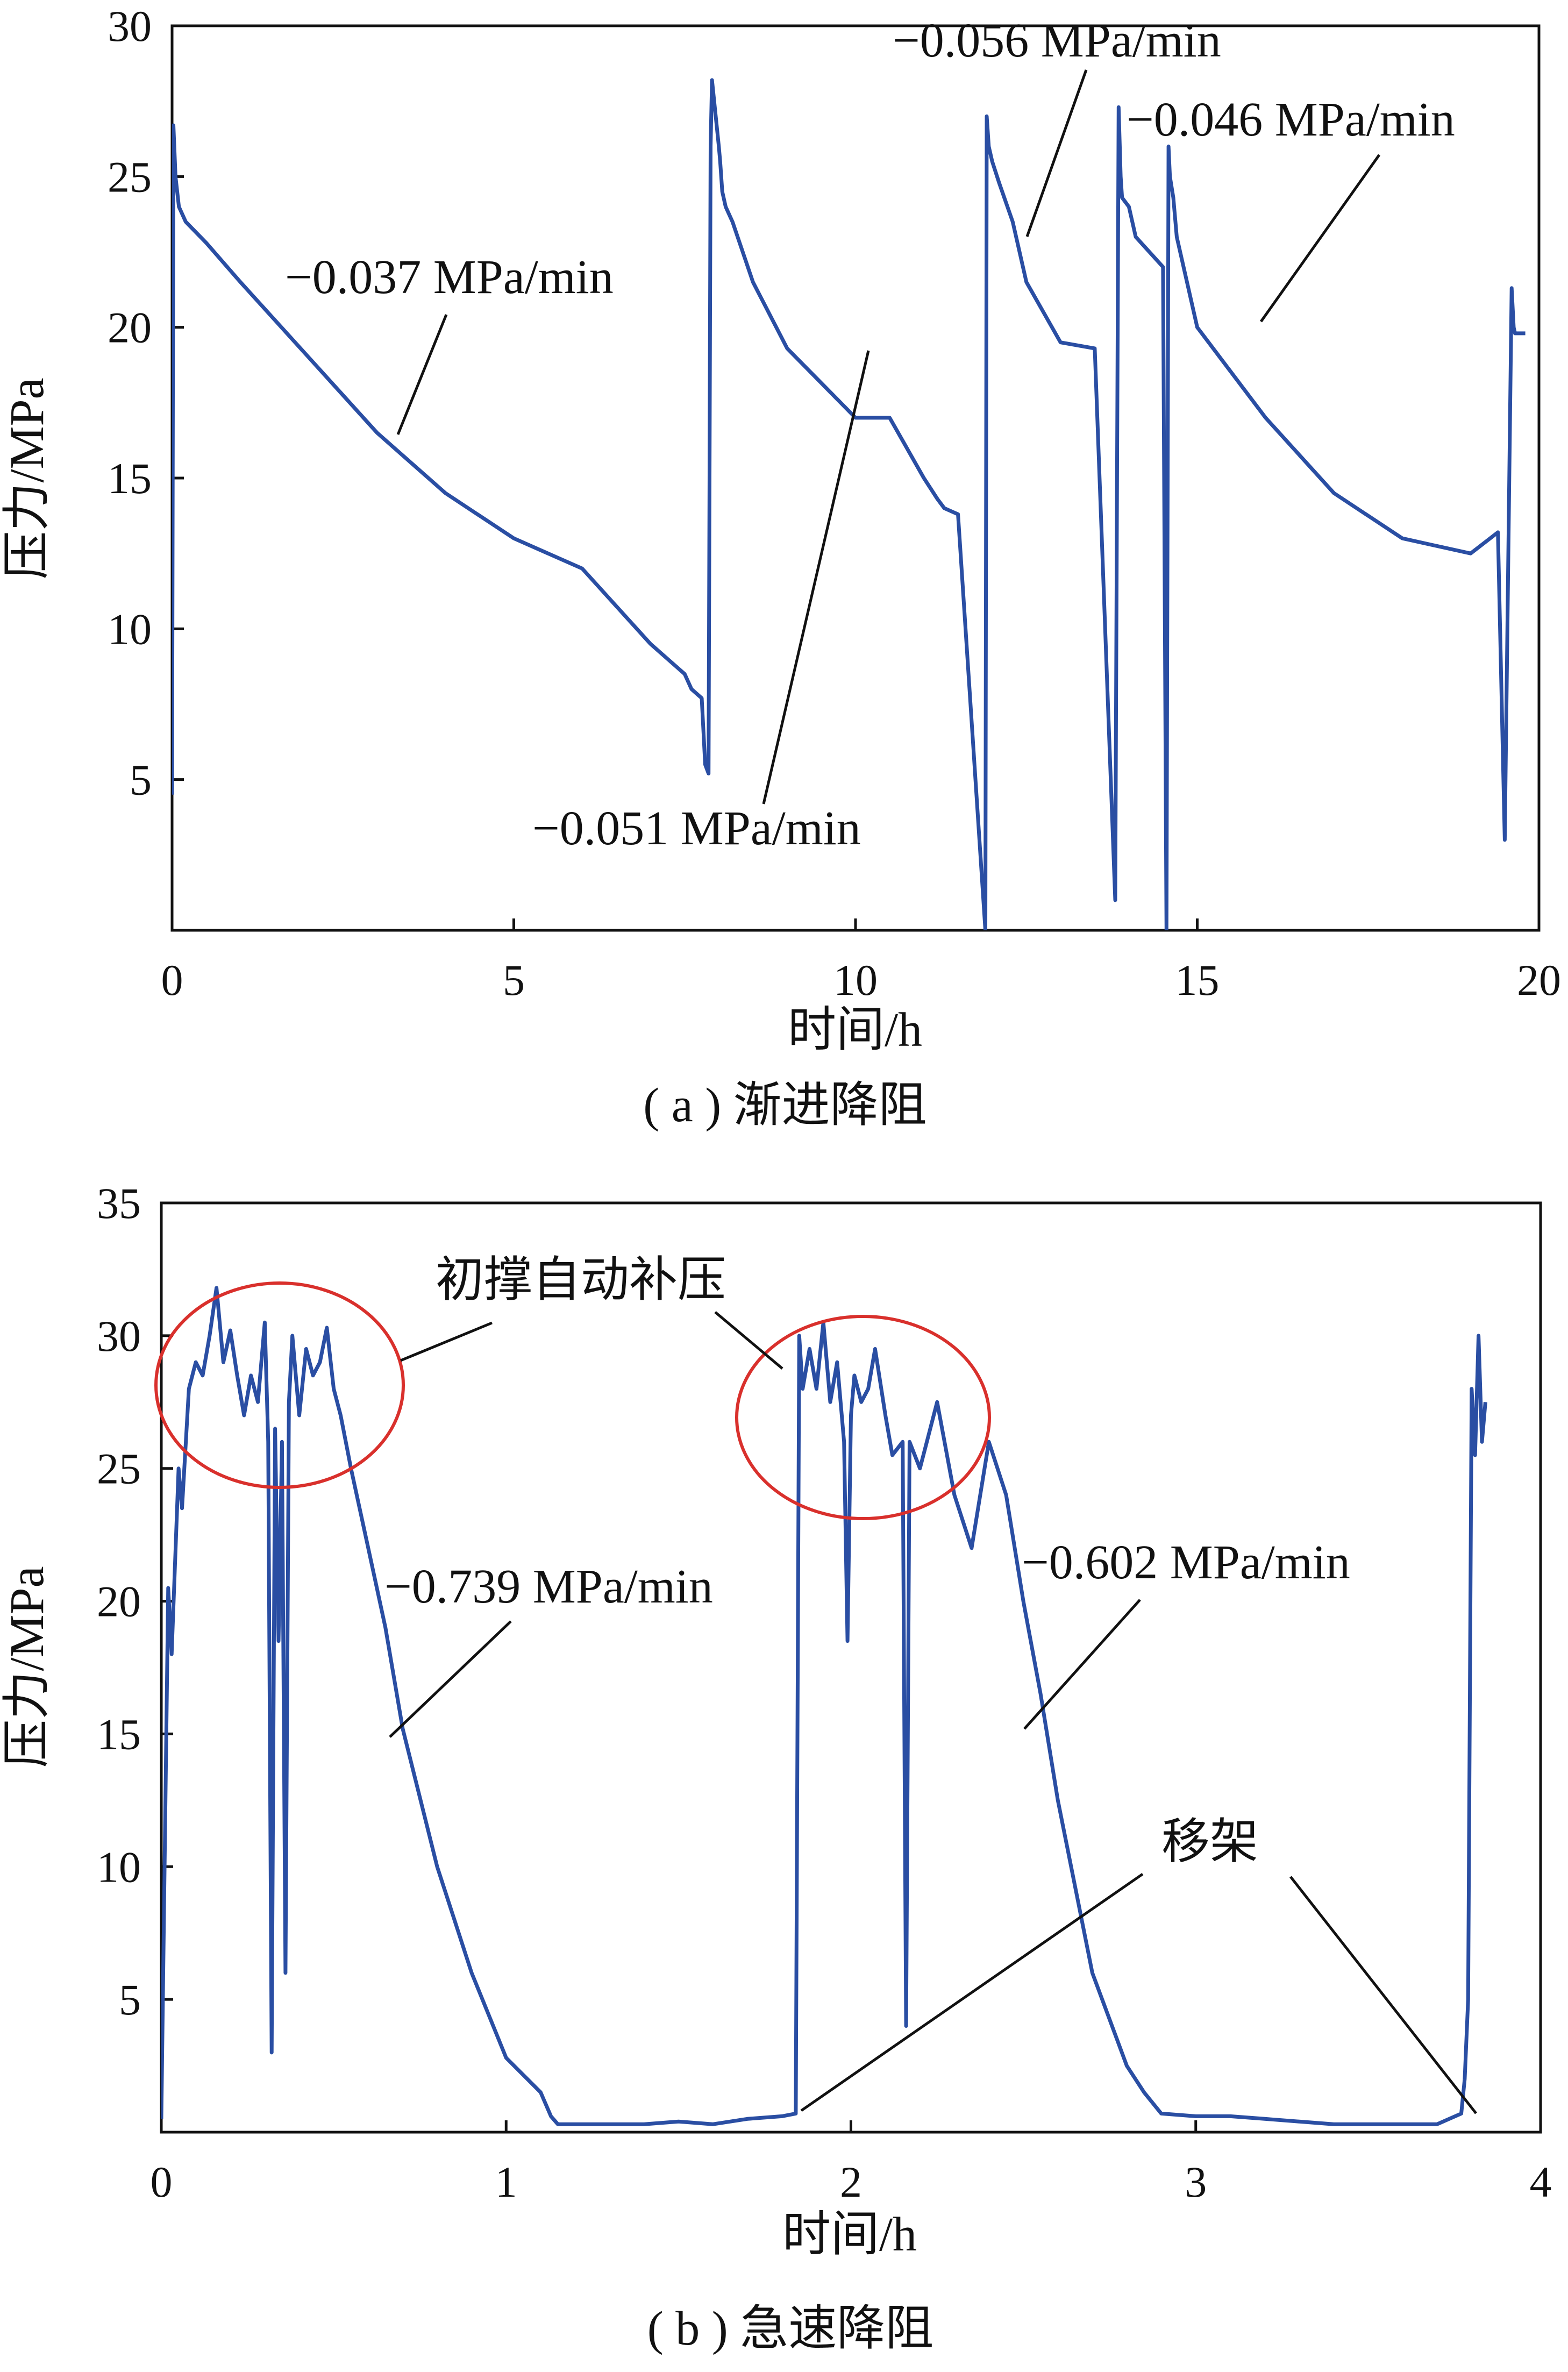  What do you see at coordinates (1197, 980) in the screenshot?
I see `x-tick-label: 15` at bounding box center [1197, 980].